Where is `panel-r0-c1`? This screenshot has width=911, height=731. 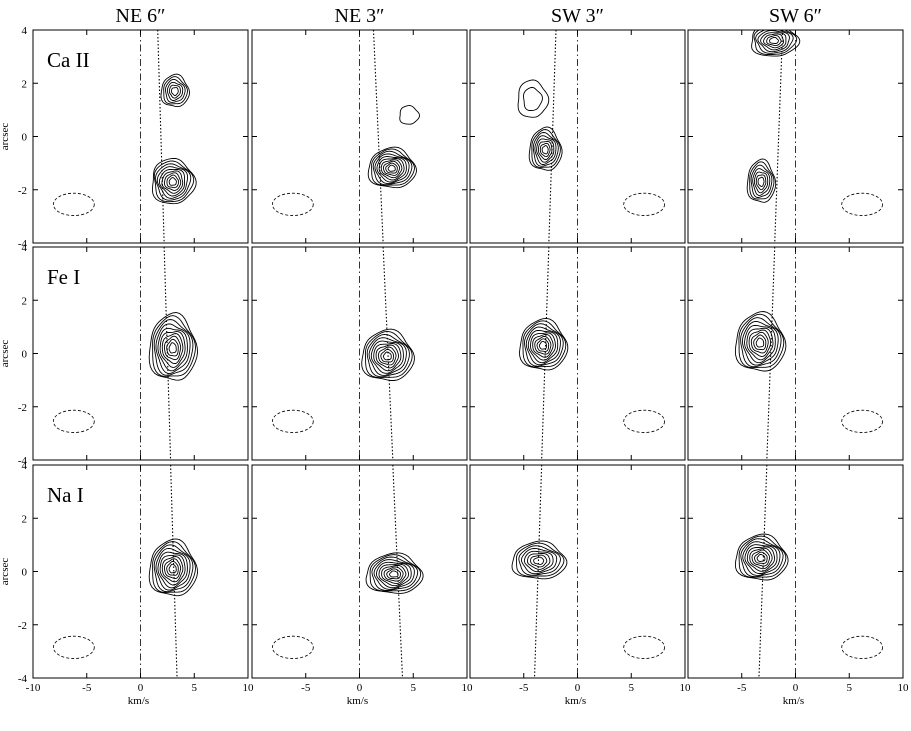
panel-r0-c1 is located at coordinates (359, 136).